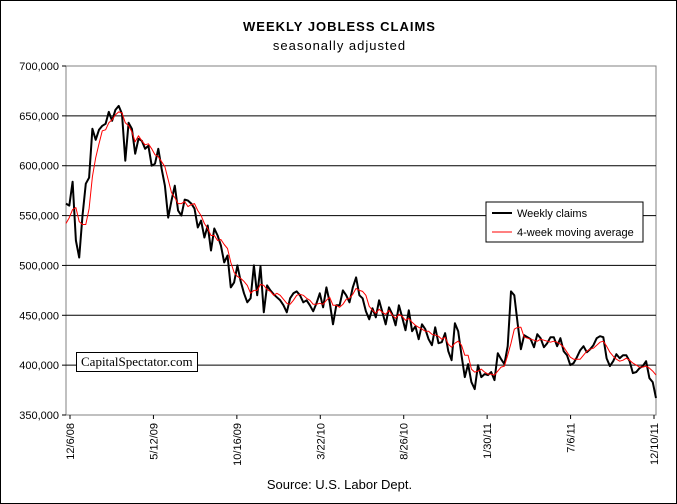 The height and width of the screenshot is (504, 677). What do you see at coordinates (552, 214) in the screenshot?
I see `legend-label-weekly: Weekly claims` at bounding box center [552, 214].